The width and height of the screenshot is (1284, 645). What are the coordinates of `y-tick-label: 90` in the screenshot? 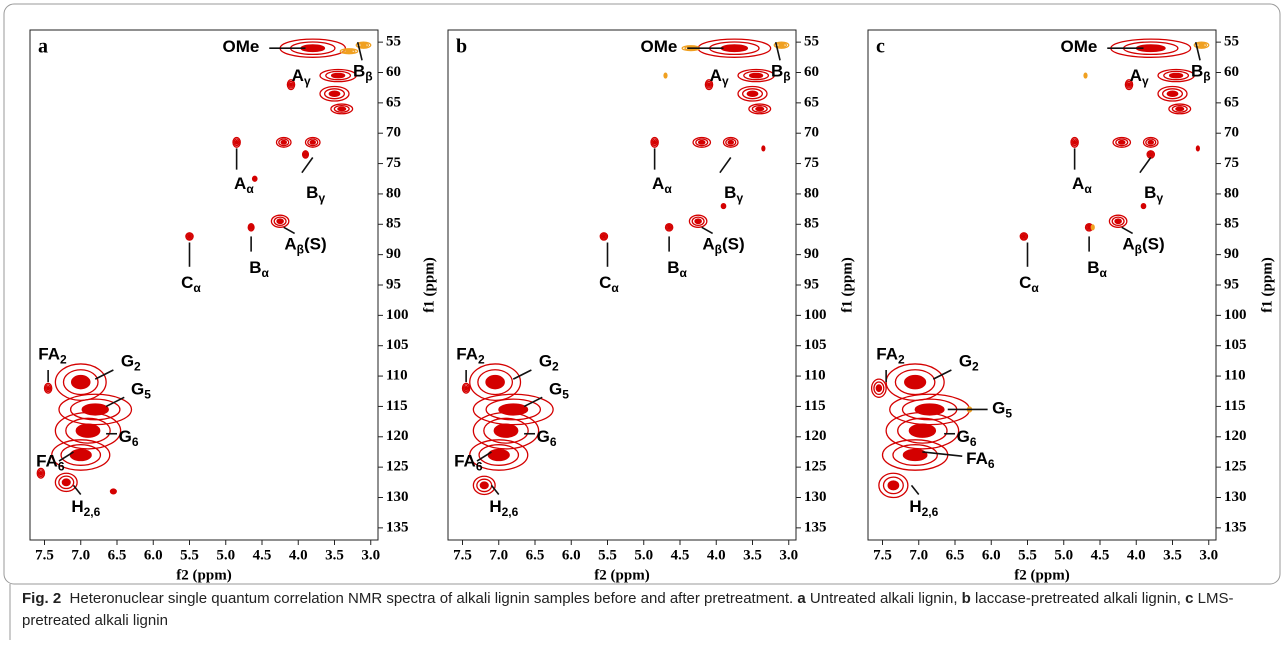 It's located at (811, 254).